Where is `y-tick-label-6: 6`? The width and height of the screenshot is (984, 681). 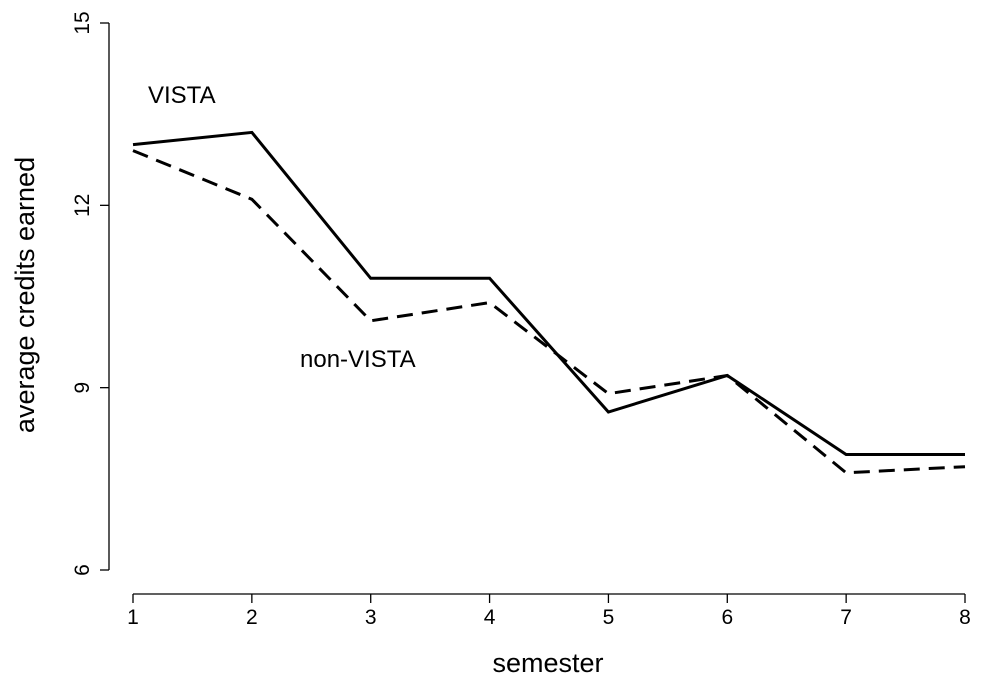
y-tick-label-6: 6 is located at coordinates (82, 570).